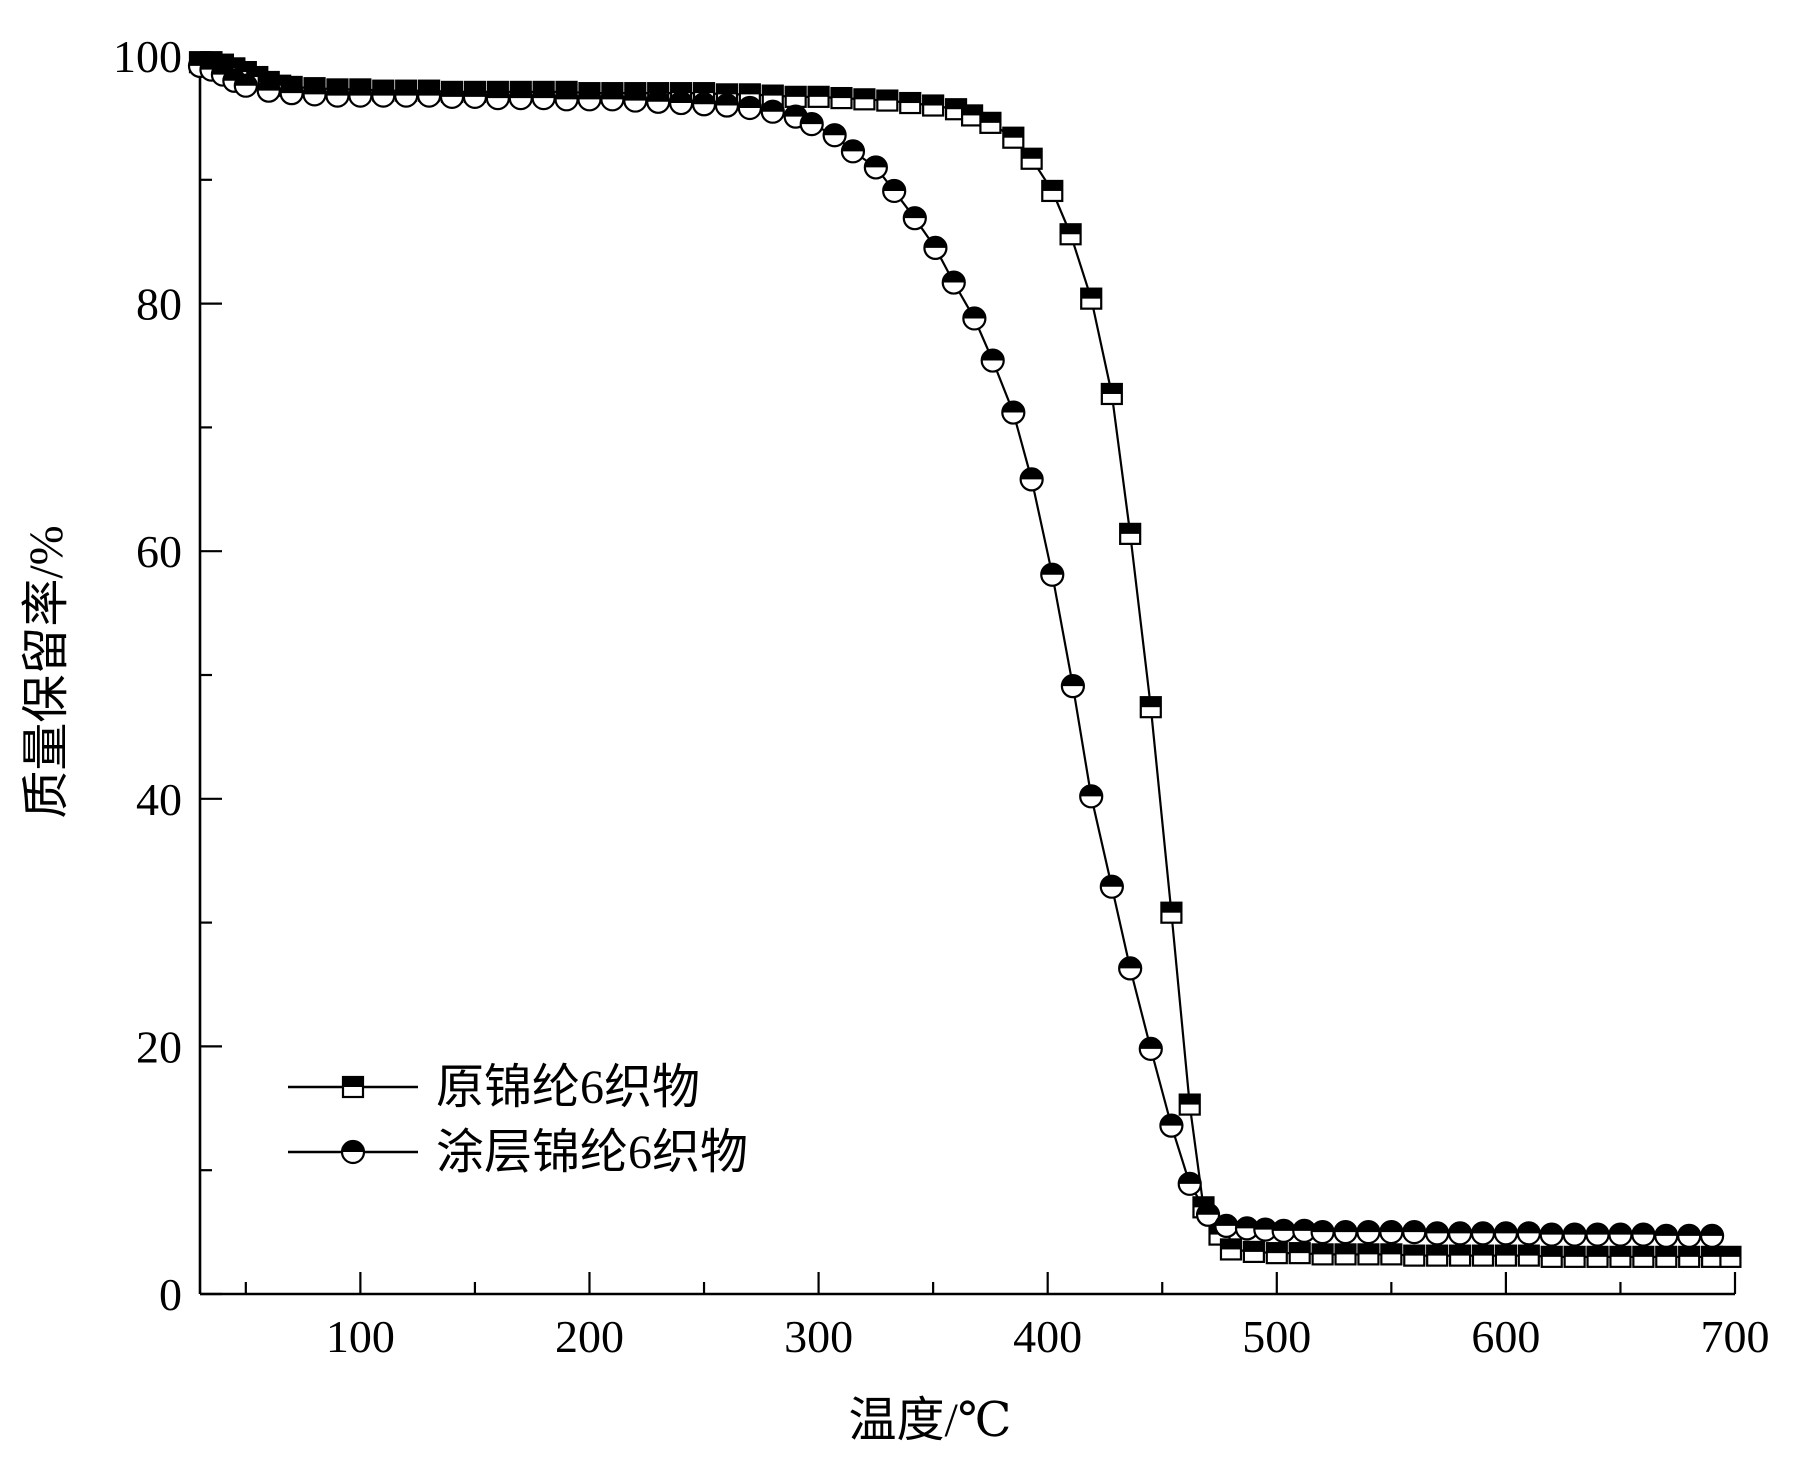 The height and width of the screenshot is (1465, 1795). I want to click on y-tick-label: 40, so click(159, 799).